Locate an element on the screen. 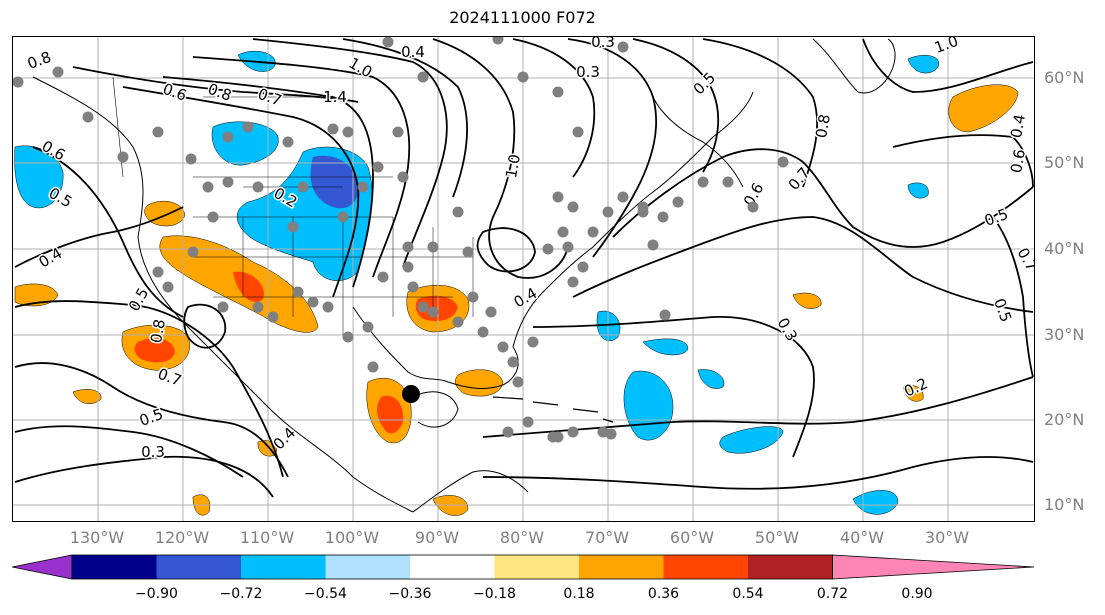 The image size is (1105, 615). lon-label-100w: 100°W is located at coordinates (352, 537).